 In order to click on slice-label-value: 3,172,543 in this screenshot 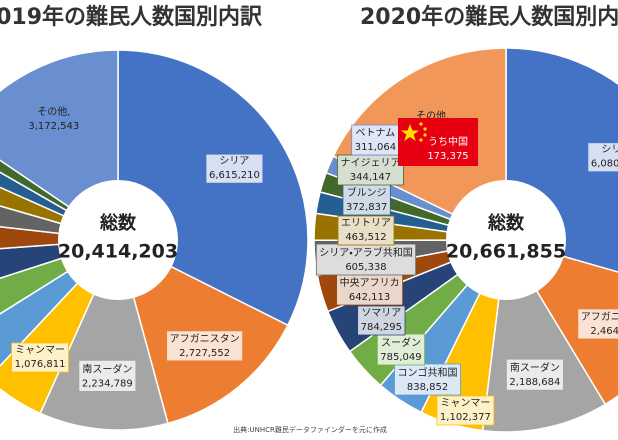, I will do `click(53, 126)`.